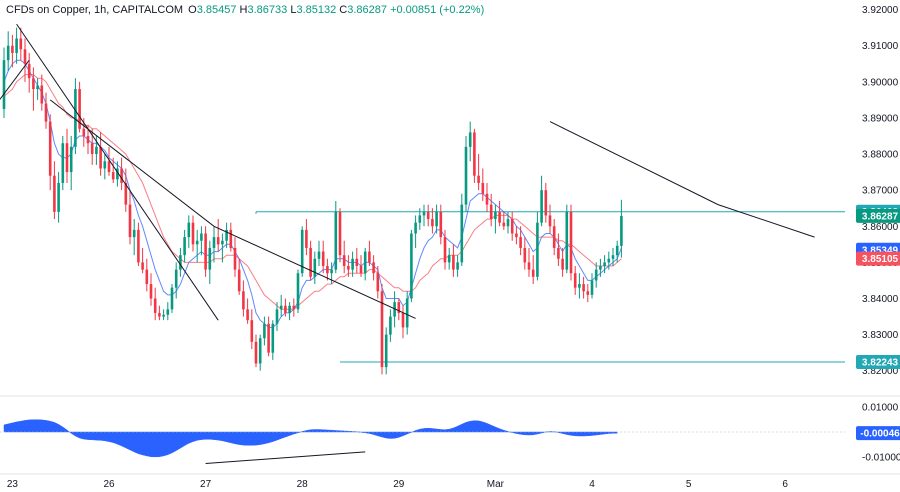  I want to click on price-tag-label: 3.85349, so click(880, 250).